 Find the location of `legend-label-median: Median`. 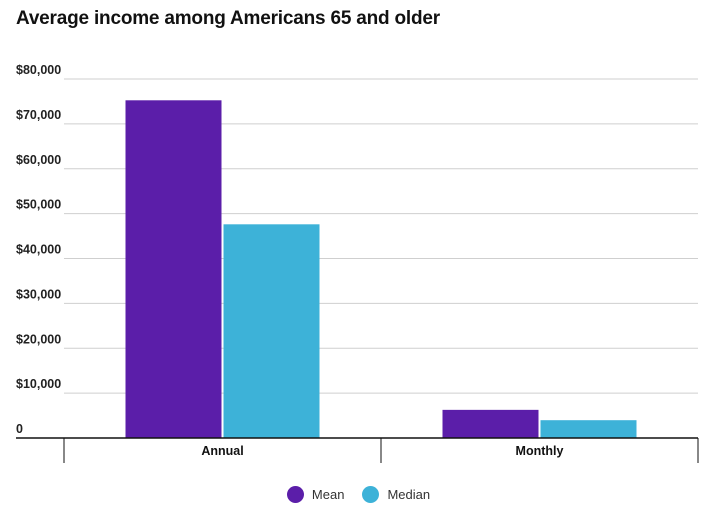

legend-label-median: Median is located at coordinates (409, 494).